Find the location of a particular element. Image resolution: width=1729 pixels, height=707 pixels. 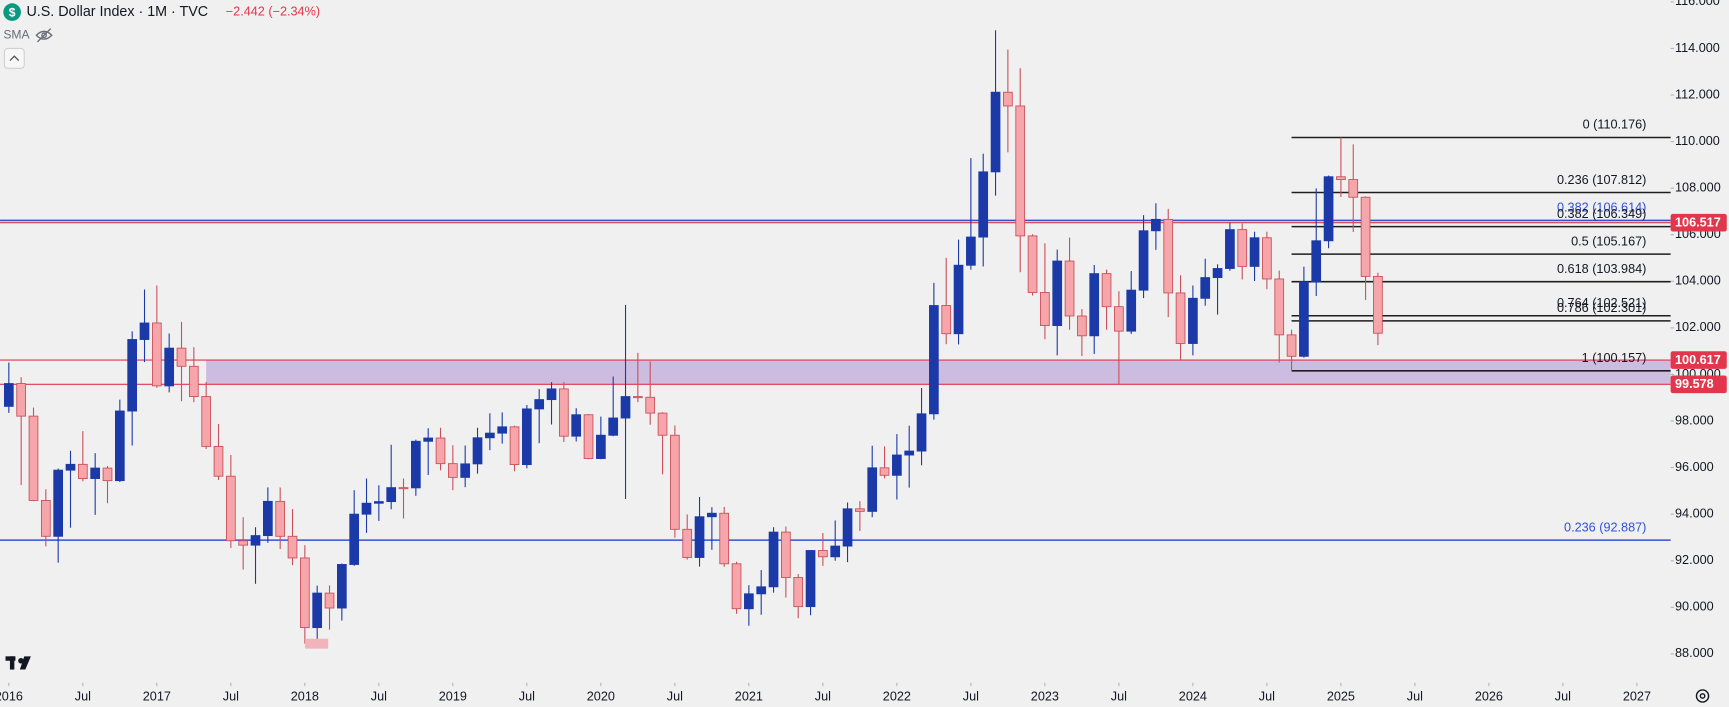

x-tick-label: 2024 is located at coordinates (1193, 696).